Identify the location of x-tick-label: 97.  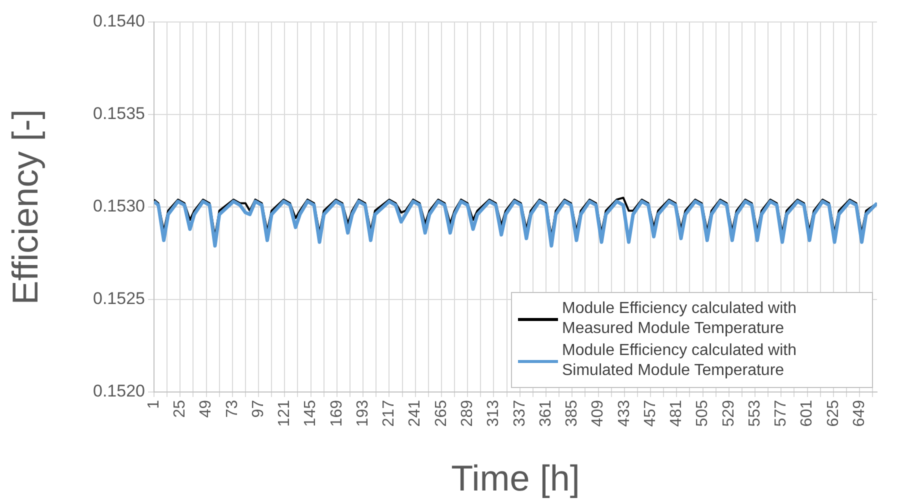
(258, 409).